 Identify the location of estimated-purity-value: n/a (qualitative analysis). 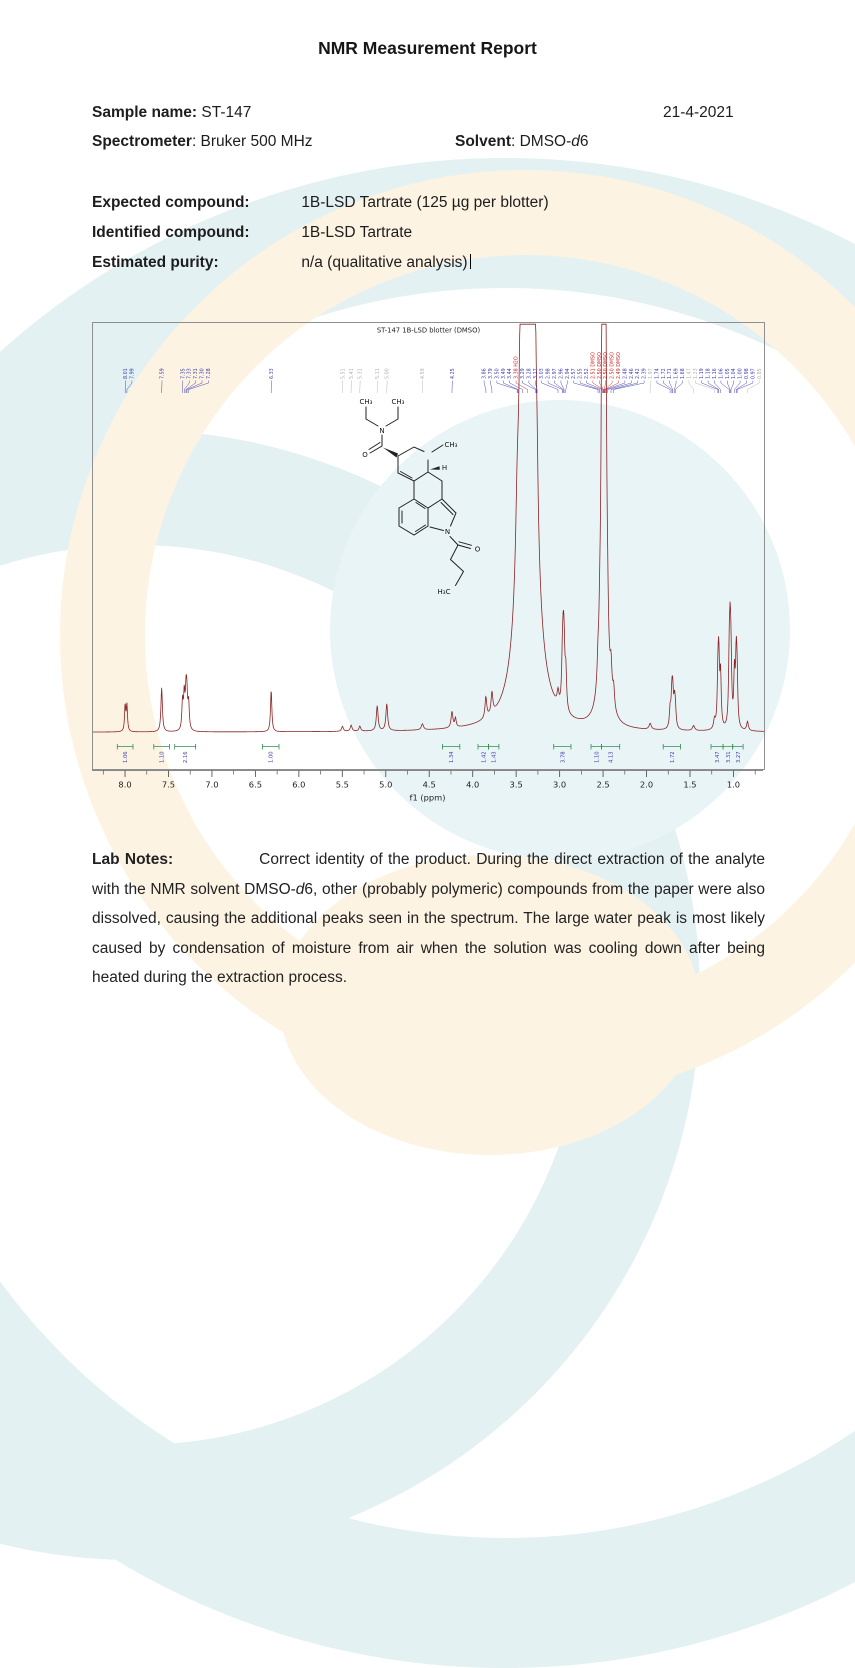
(384, 262).